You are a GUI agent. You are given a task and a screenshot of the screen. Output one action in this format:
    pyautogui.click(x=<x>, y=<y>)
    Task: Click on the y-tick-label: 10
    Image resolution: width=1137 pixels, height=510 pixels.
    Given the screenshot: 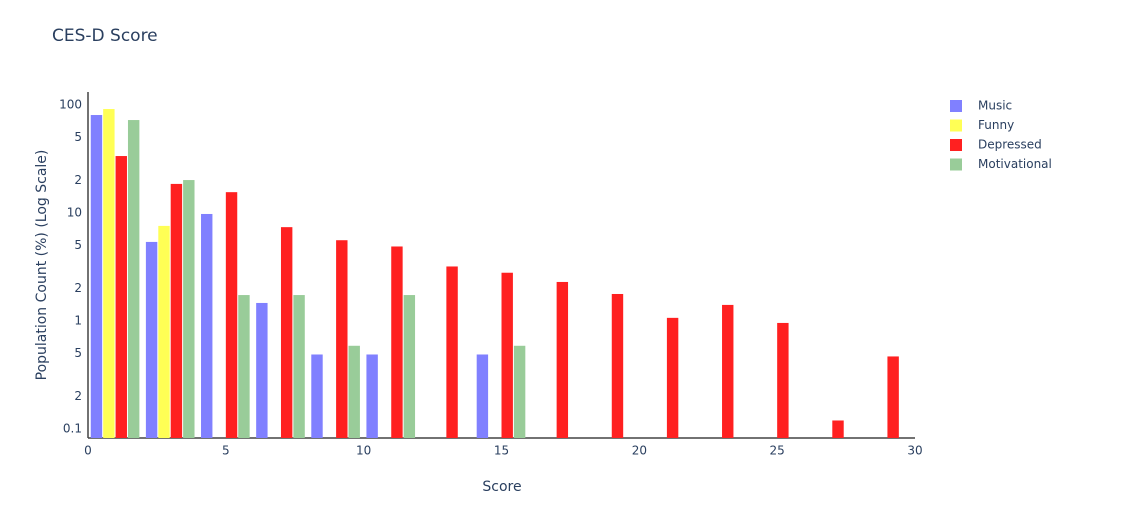 What is the action you would take?
    pyautogui.click(x=74, y=213)
    